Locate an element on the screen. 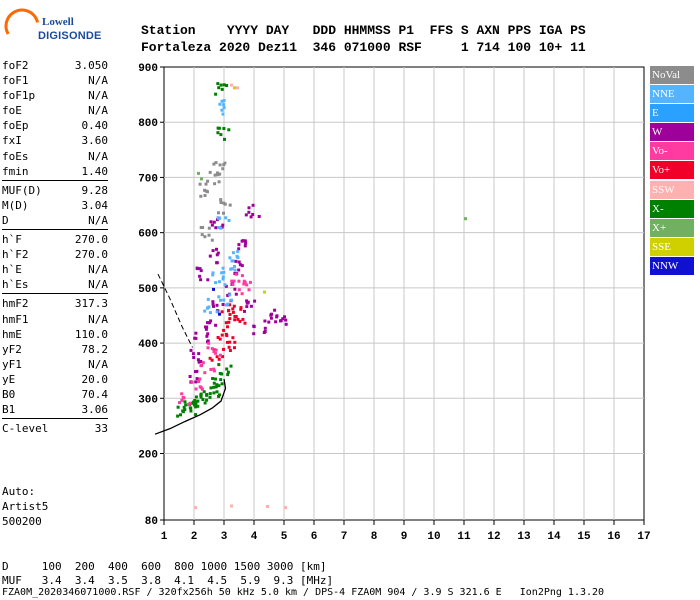 This screenshot has height=600, width=700. param-row: fxI 3.60 is located at coordinates (55, 140).